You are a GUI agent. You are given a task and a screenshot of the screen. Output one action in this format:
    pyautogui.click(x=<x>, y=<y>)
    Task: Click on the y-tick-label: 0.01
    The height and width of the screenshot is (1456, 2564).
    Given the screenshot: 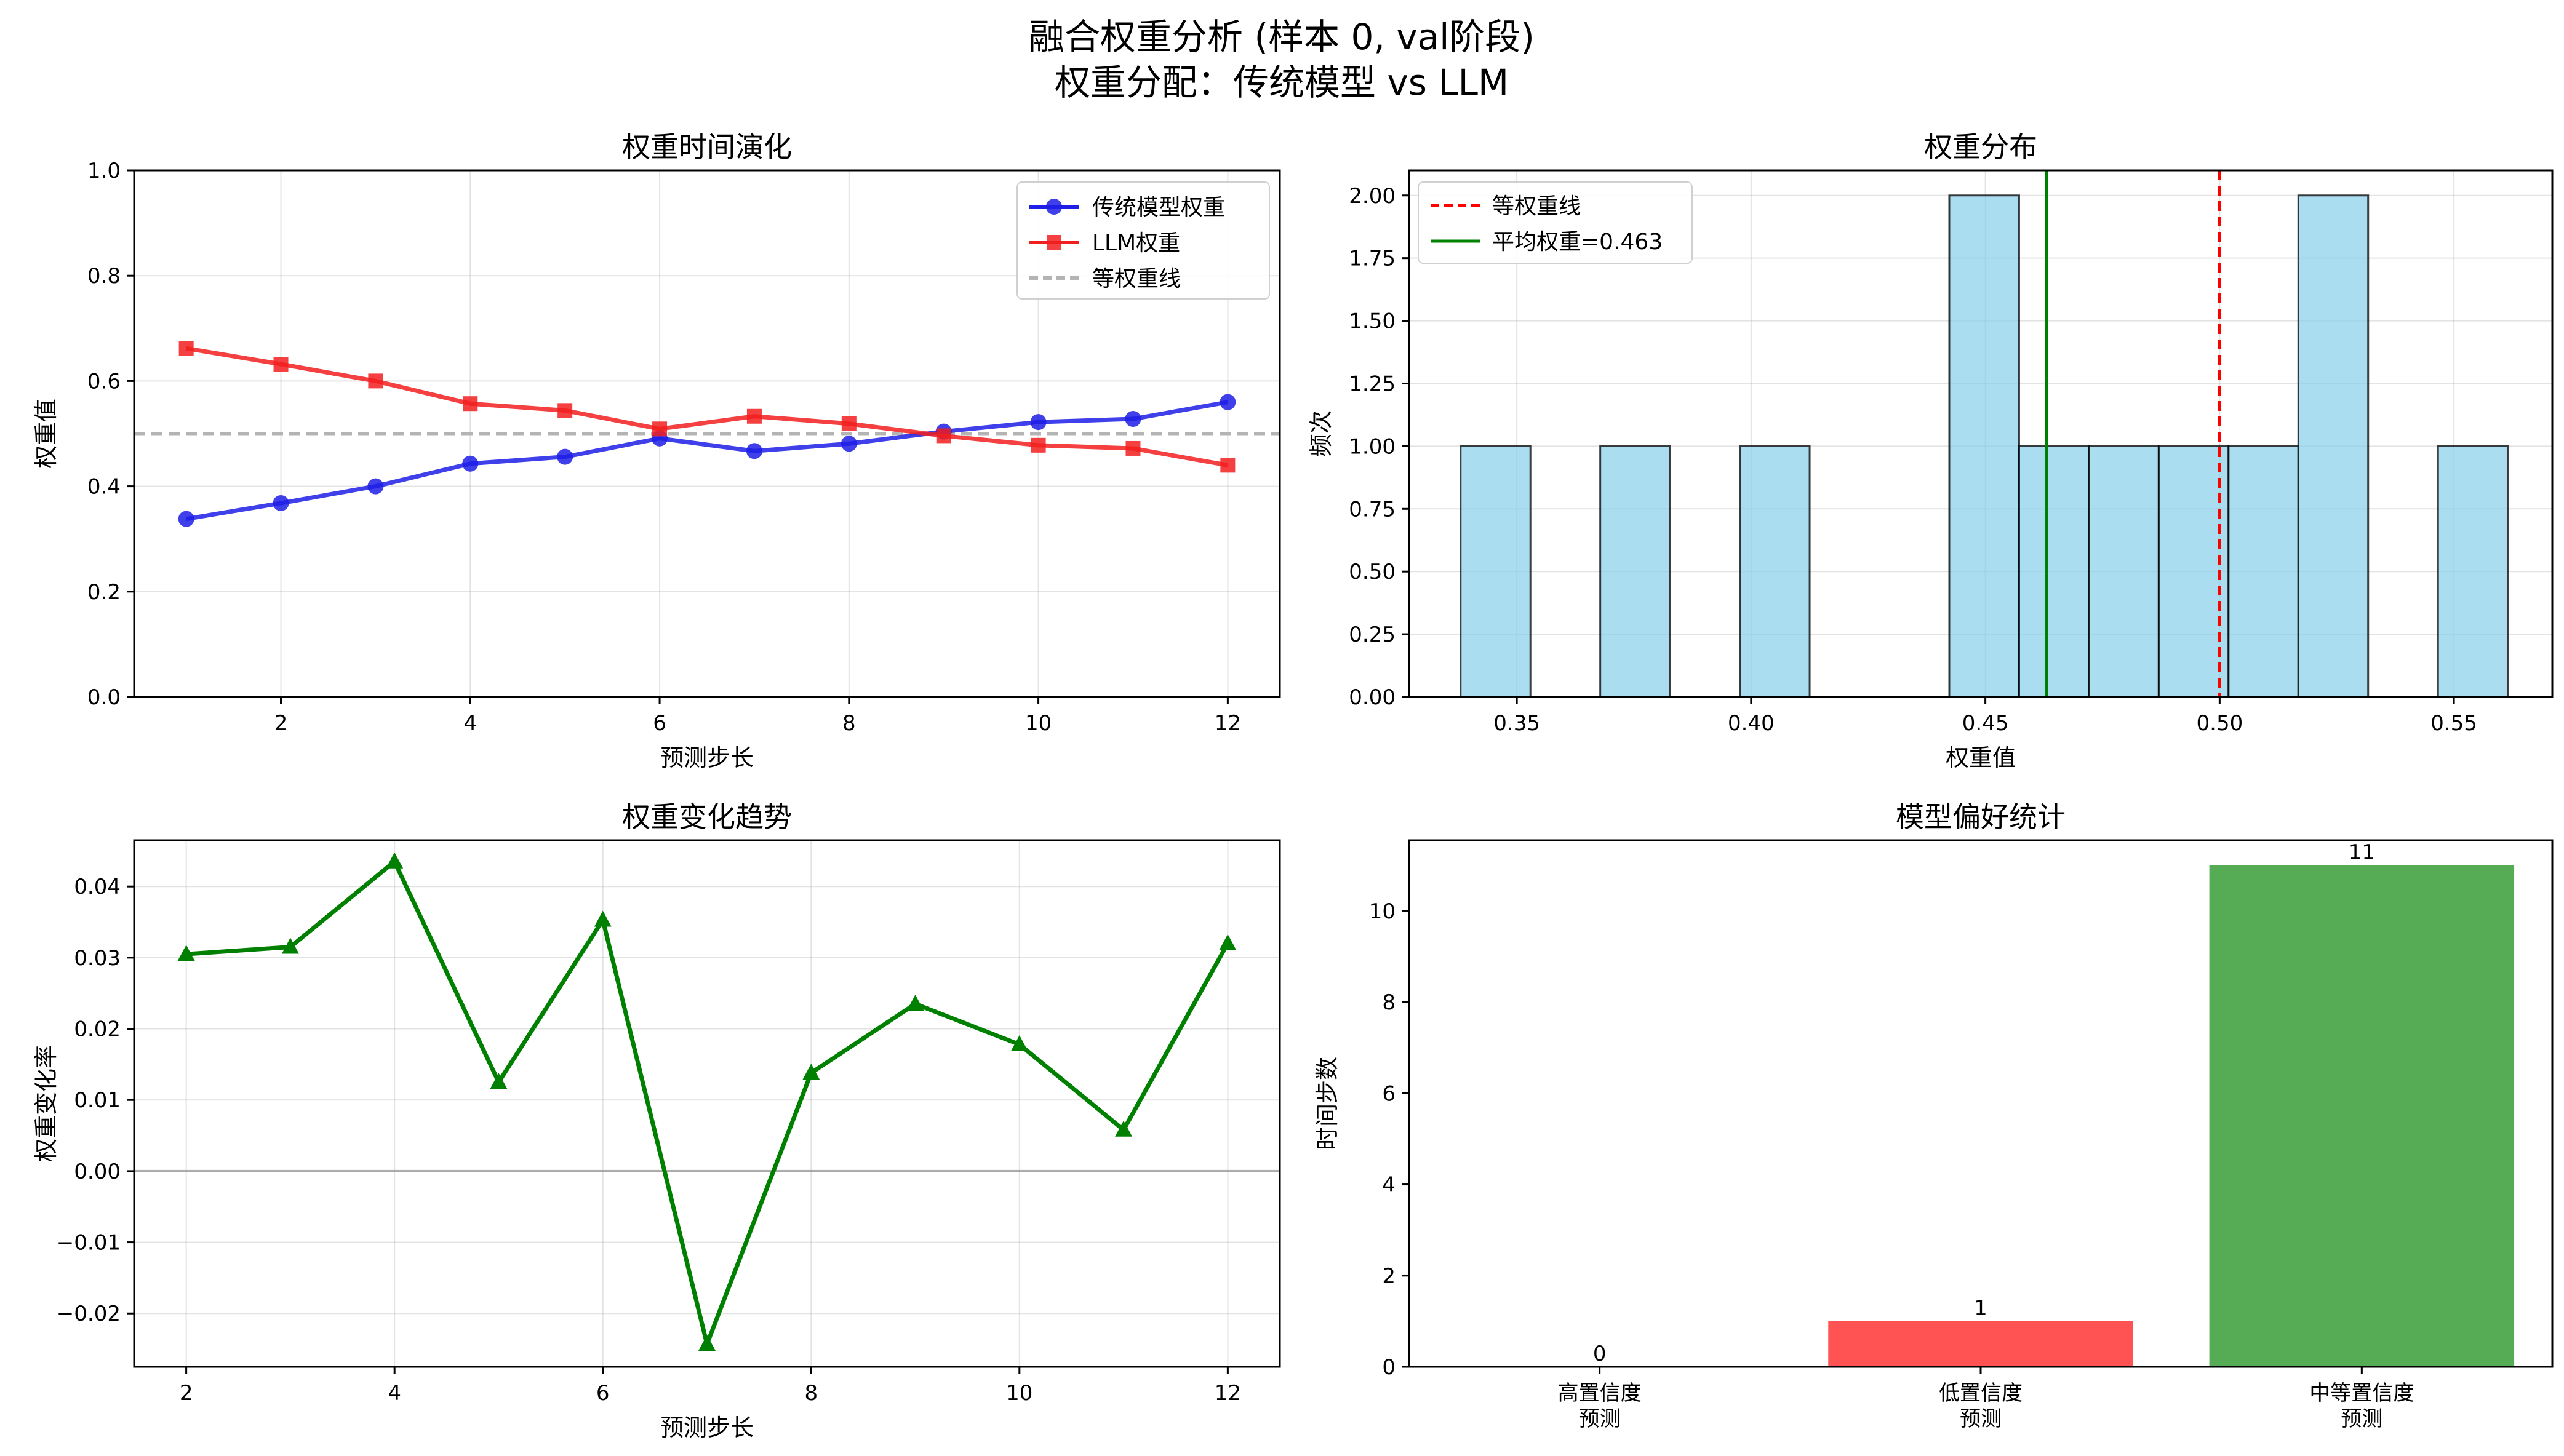 What is the action you would take?
    pyautogui.click(x=98, y=1100)
    